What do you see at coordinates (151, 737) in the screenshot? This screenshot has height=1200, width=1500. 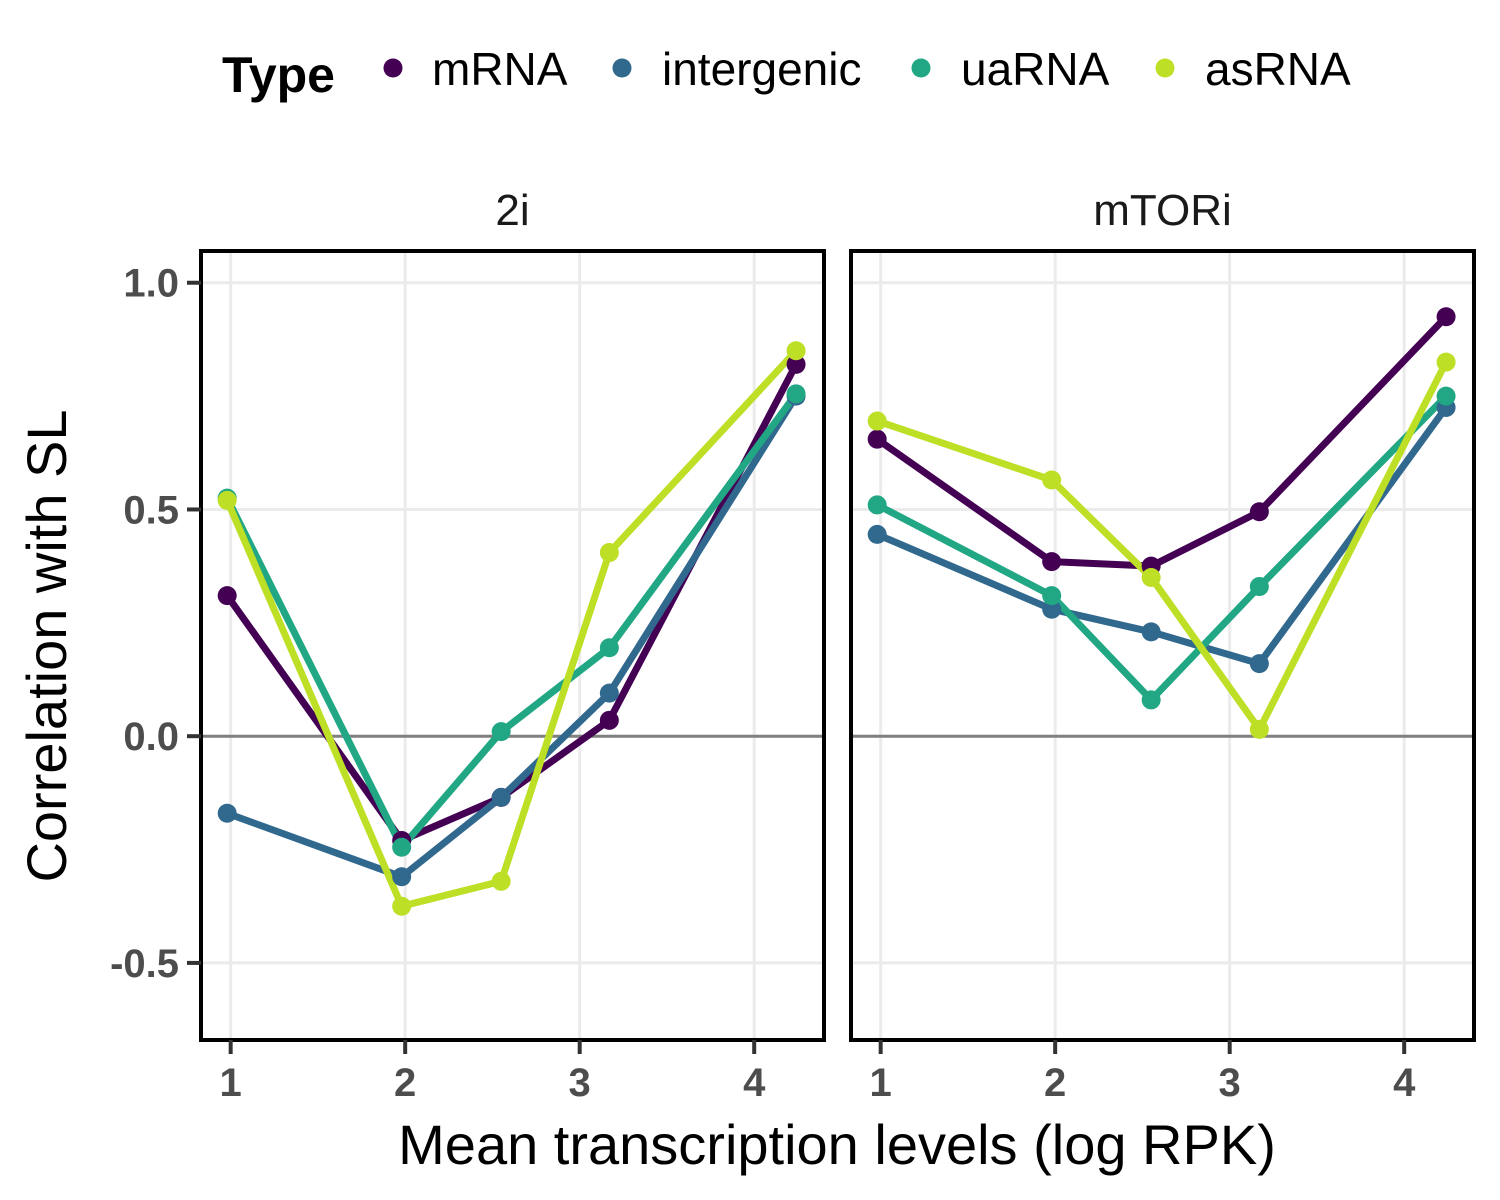 I see `y-tick-label: 0.0` at bounding box center [151, 737].